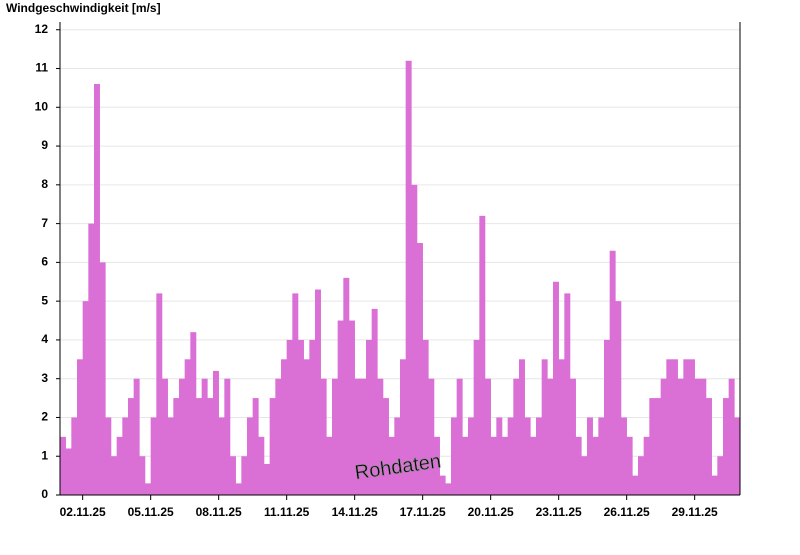 Image resolution: width=800 pixels, height=555 pixels. I want to click on y-tick-label: 11, so click(41, 68).